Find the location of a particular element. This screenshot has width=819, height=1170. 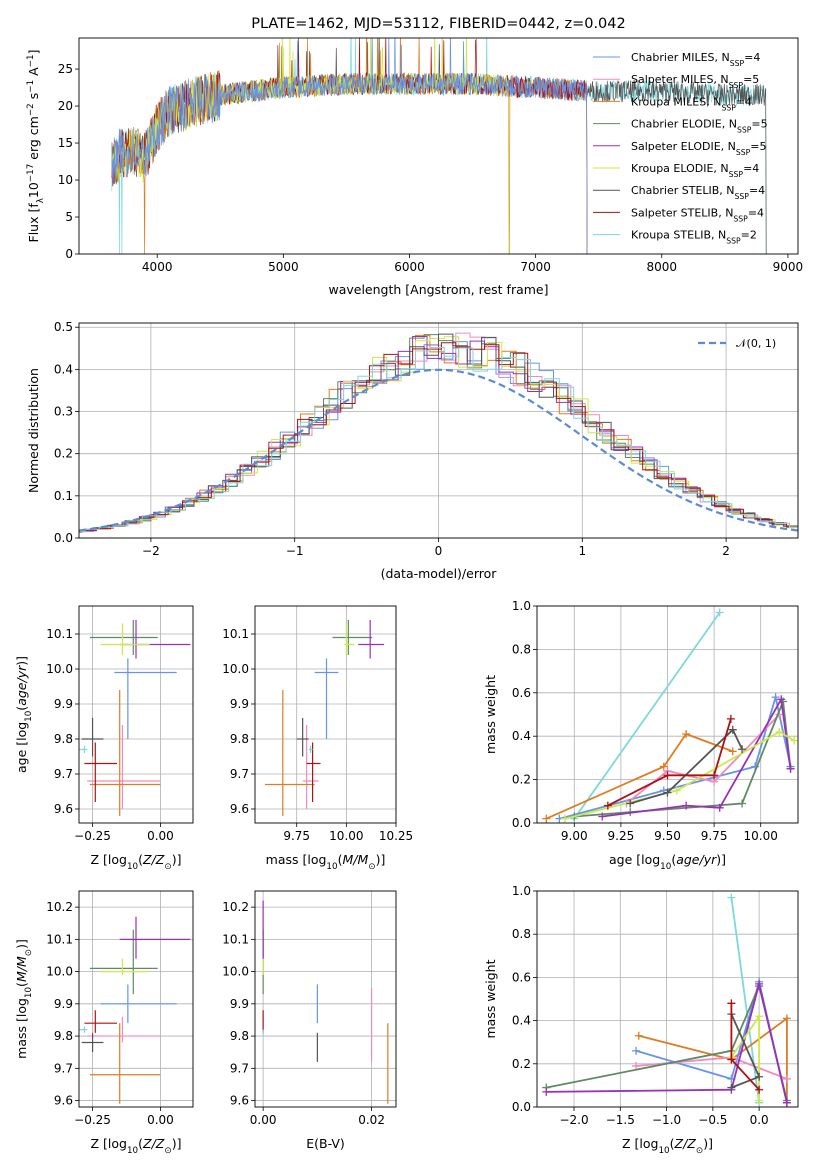

y-tick-label: 0.4 is located at coordinates (63, 369).